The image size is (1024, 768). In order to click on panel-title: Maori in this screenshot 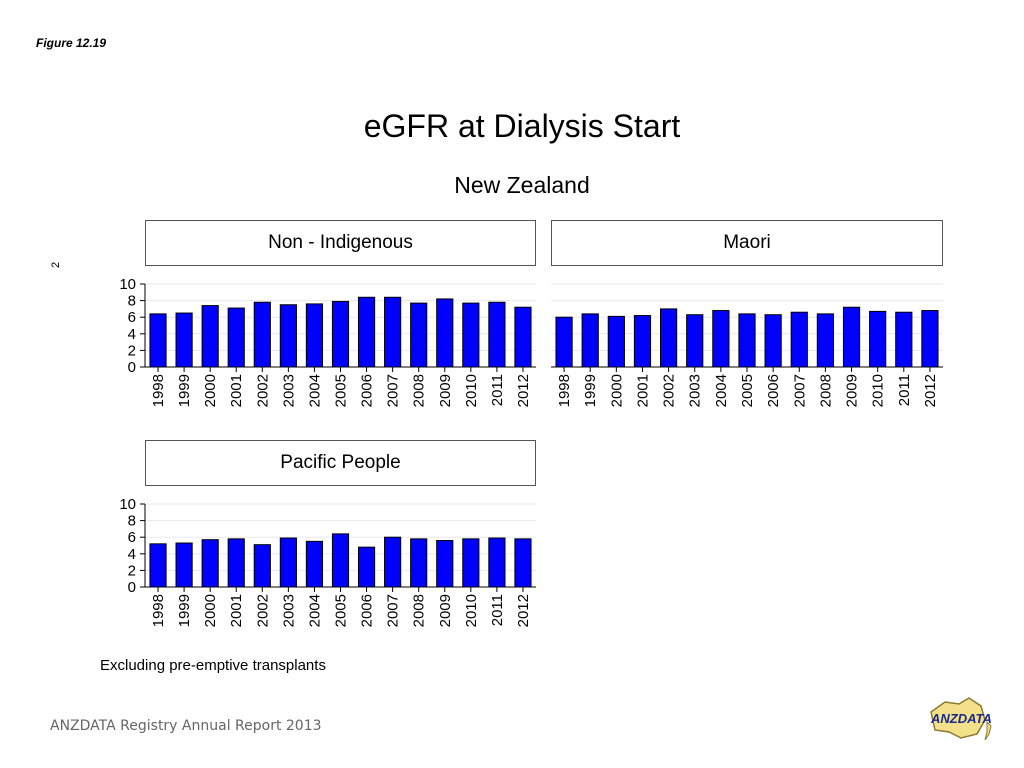, I will do `click(747, 242)`.